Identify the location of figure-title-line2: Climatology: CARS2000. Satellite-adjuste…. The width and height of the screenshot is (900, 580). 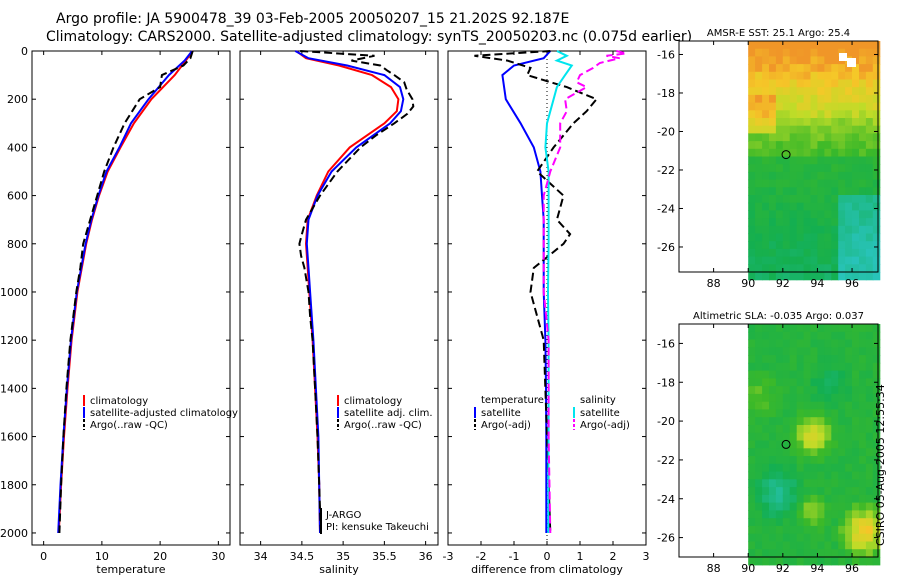
(369, 37).